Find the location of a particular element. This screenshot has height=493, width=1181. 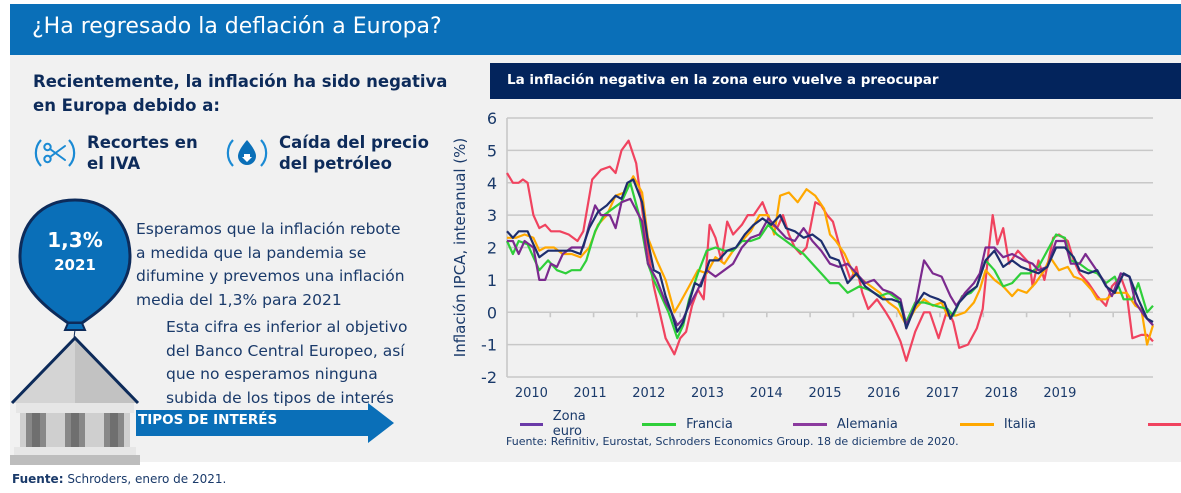

y-axis-label: Inflación IPCA, interanual (%) is located at coordinates (460, 247).